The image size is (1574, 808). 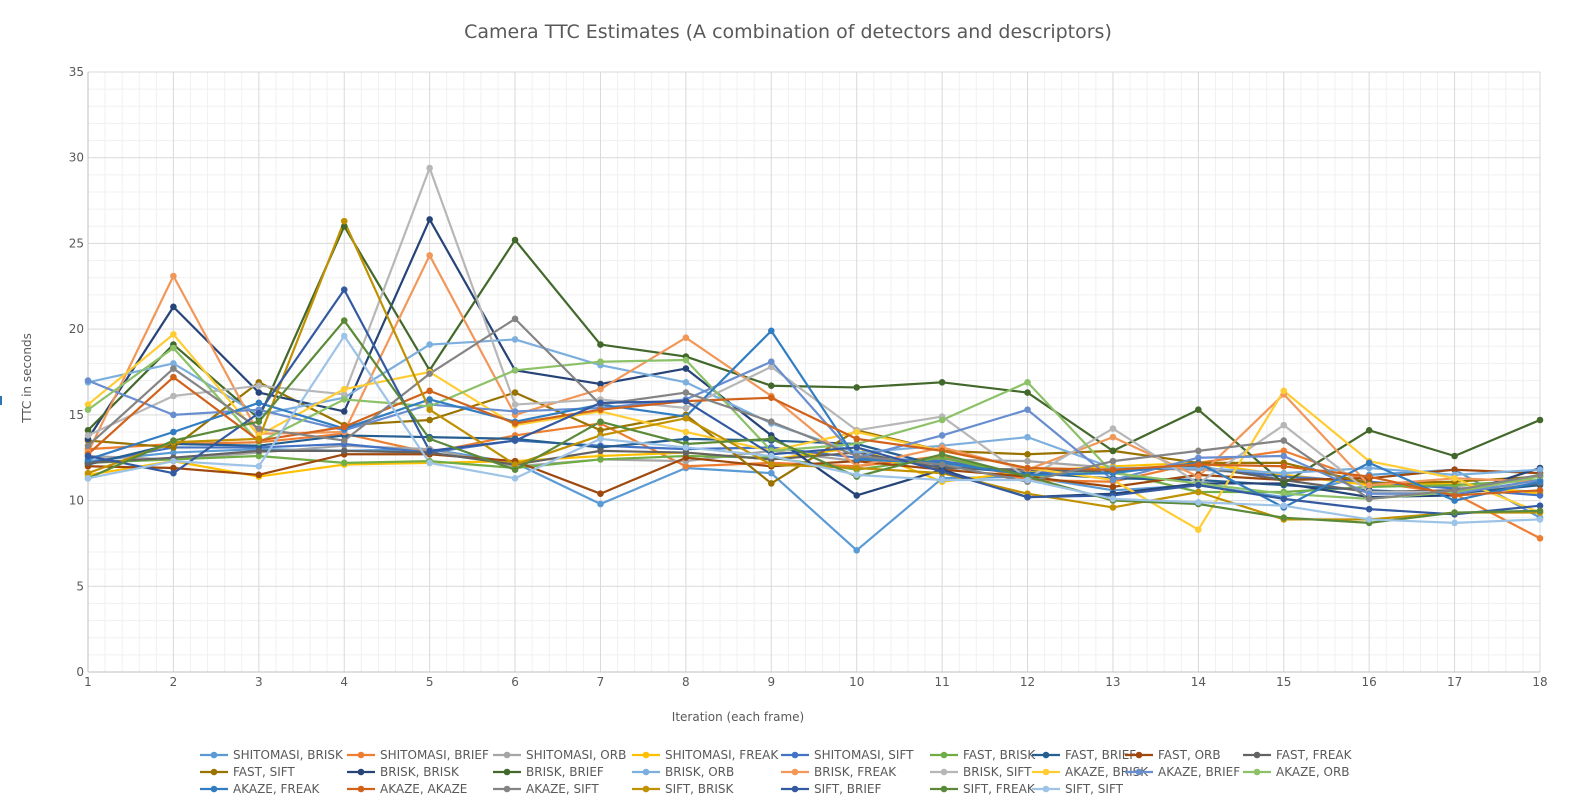 What do you see at coordinates (1084, 755) in the screenshot?
I see `legend-item: FAST, BRIEF` at bounding box center [1084, 755].